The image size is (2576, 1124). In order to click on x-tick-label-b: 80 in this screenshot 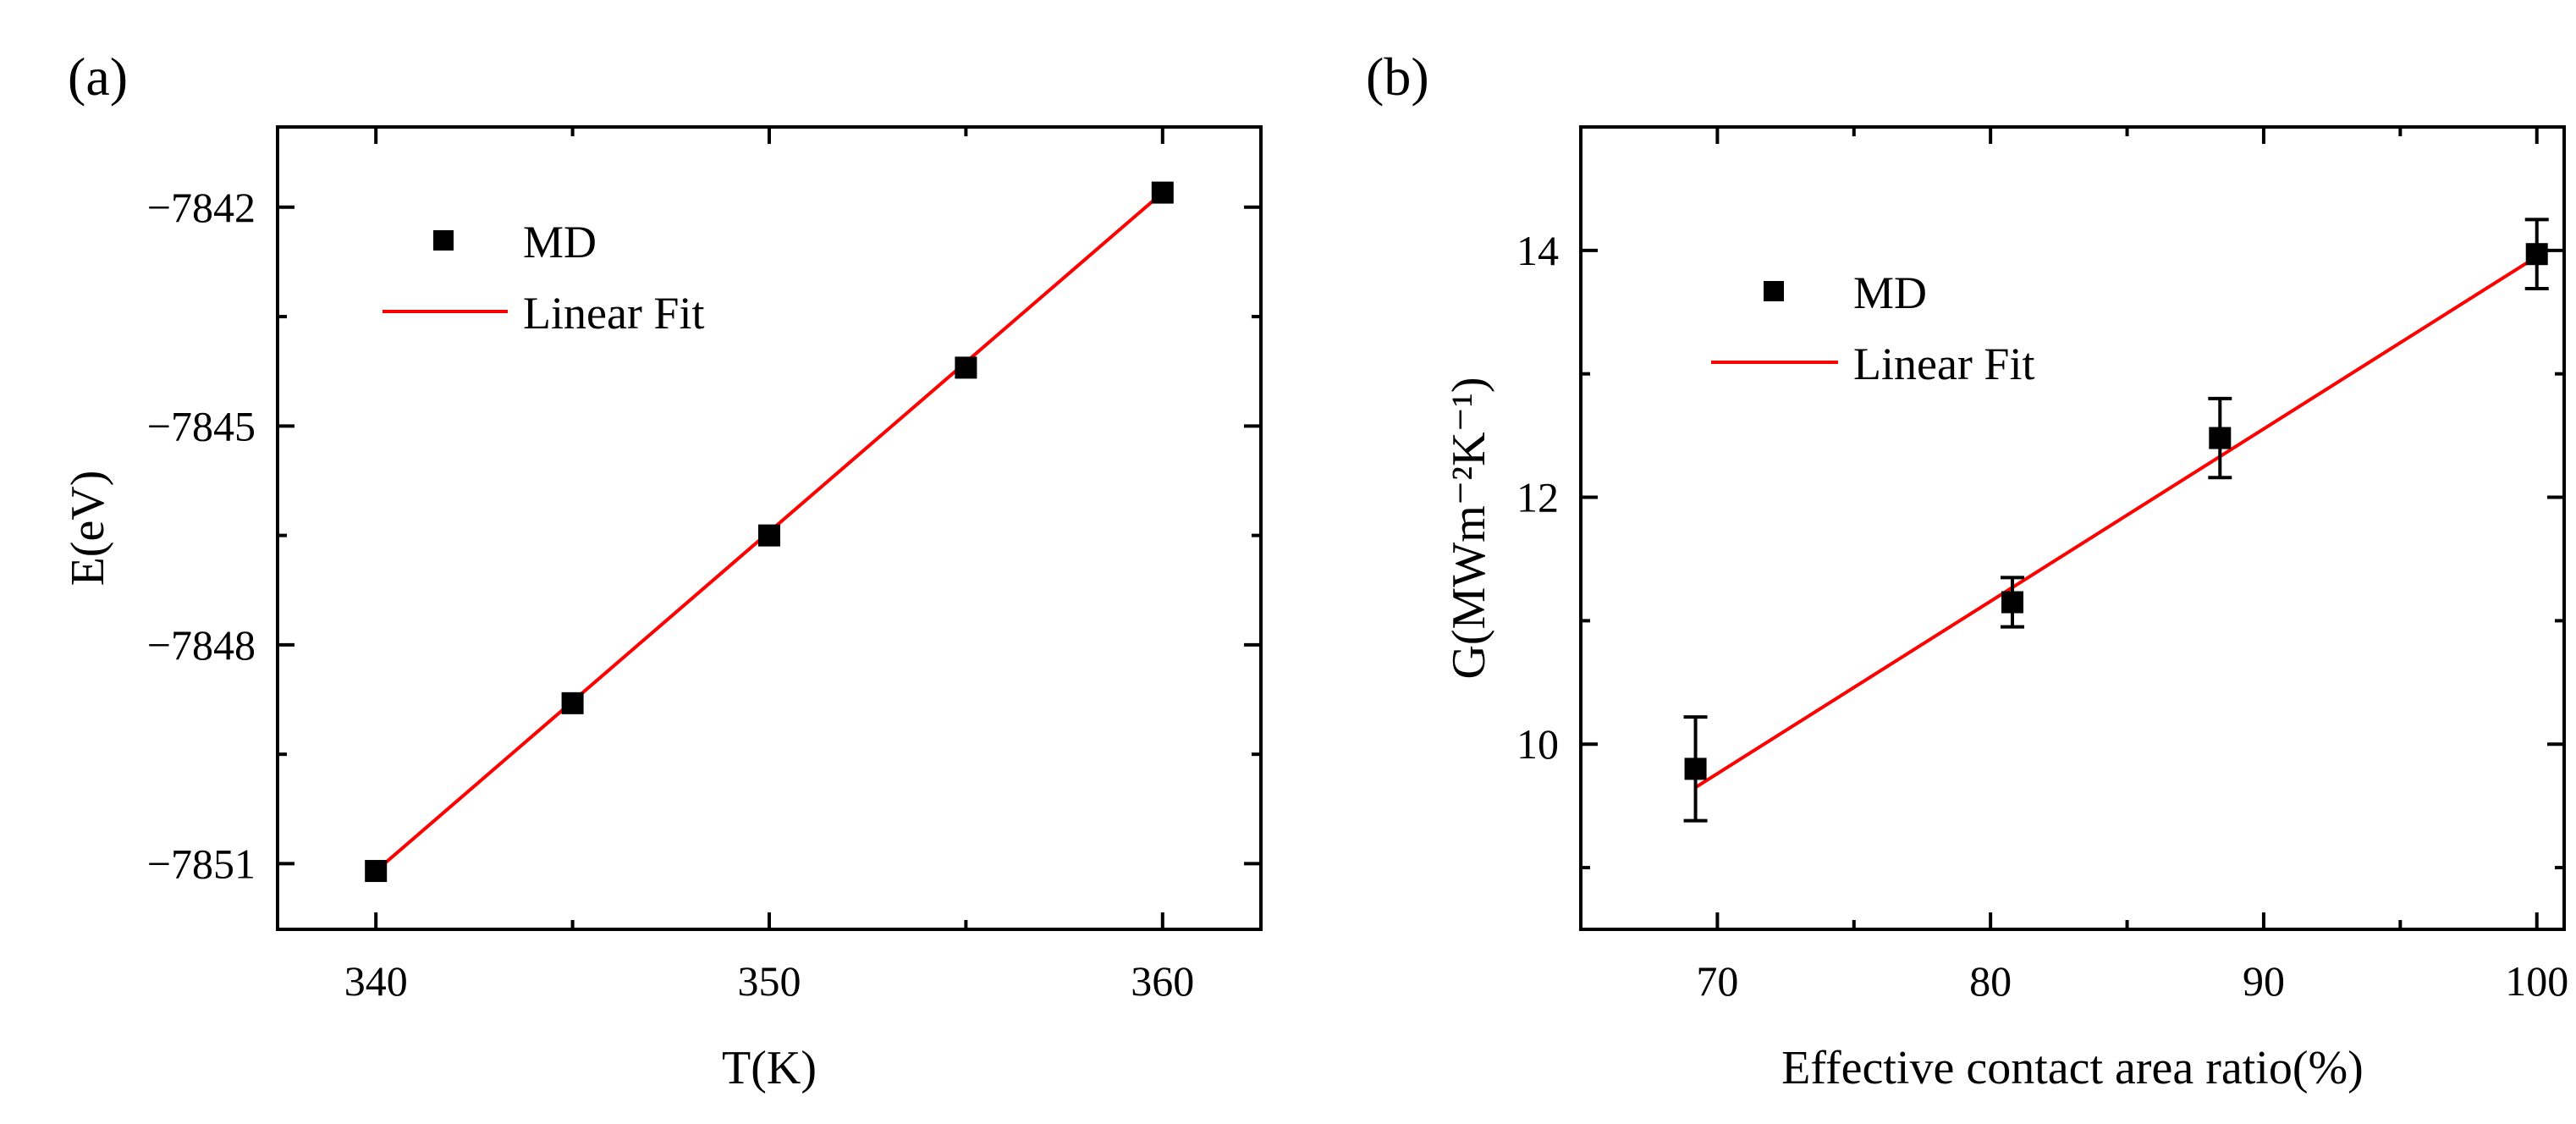, I will do `click(1990, 981)`.